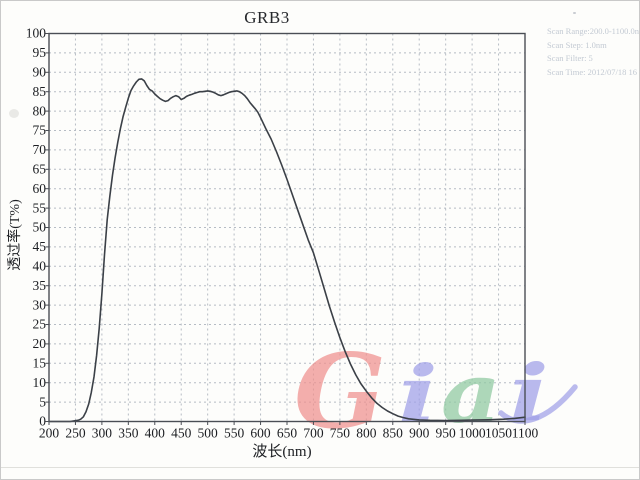 This screenshot has width=640, height=480. Describe the element at coordinates (40, 207) in the screenshot. I see `y-tick-label: 55` at that location.